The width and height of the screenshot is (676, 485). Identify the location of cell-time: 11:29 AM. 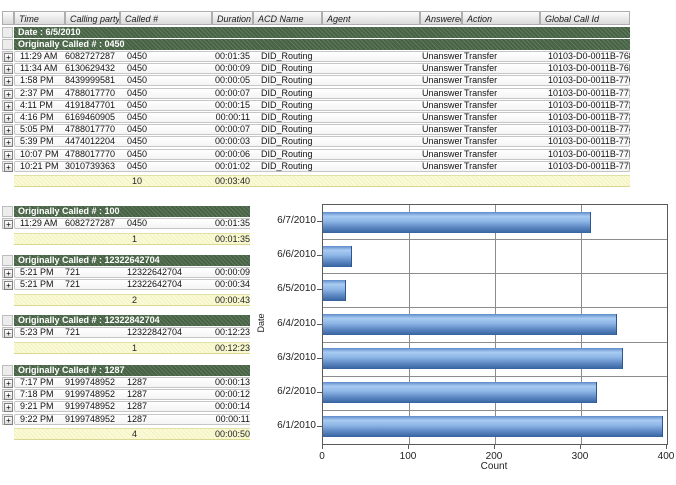
(39, 56).